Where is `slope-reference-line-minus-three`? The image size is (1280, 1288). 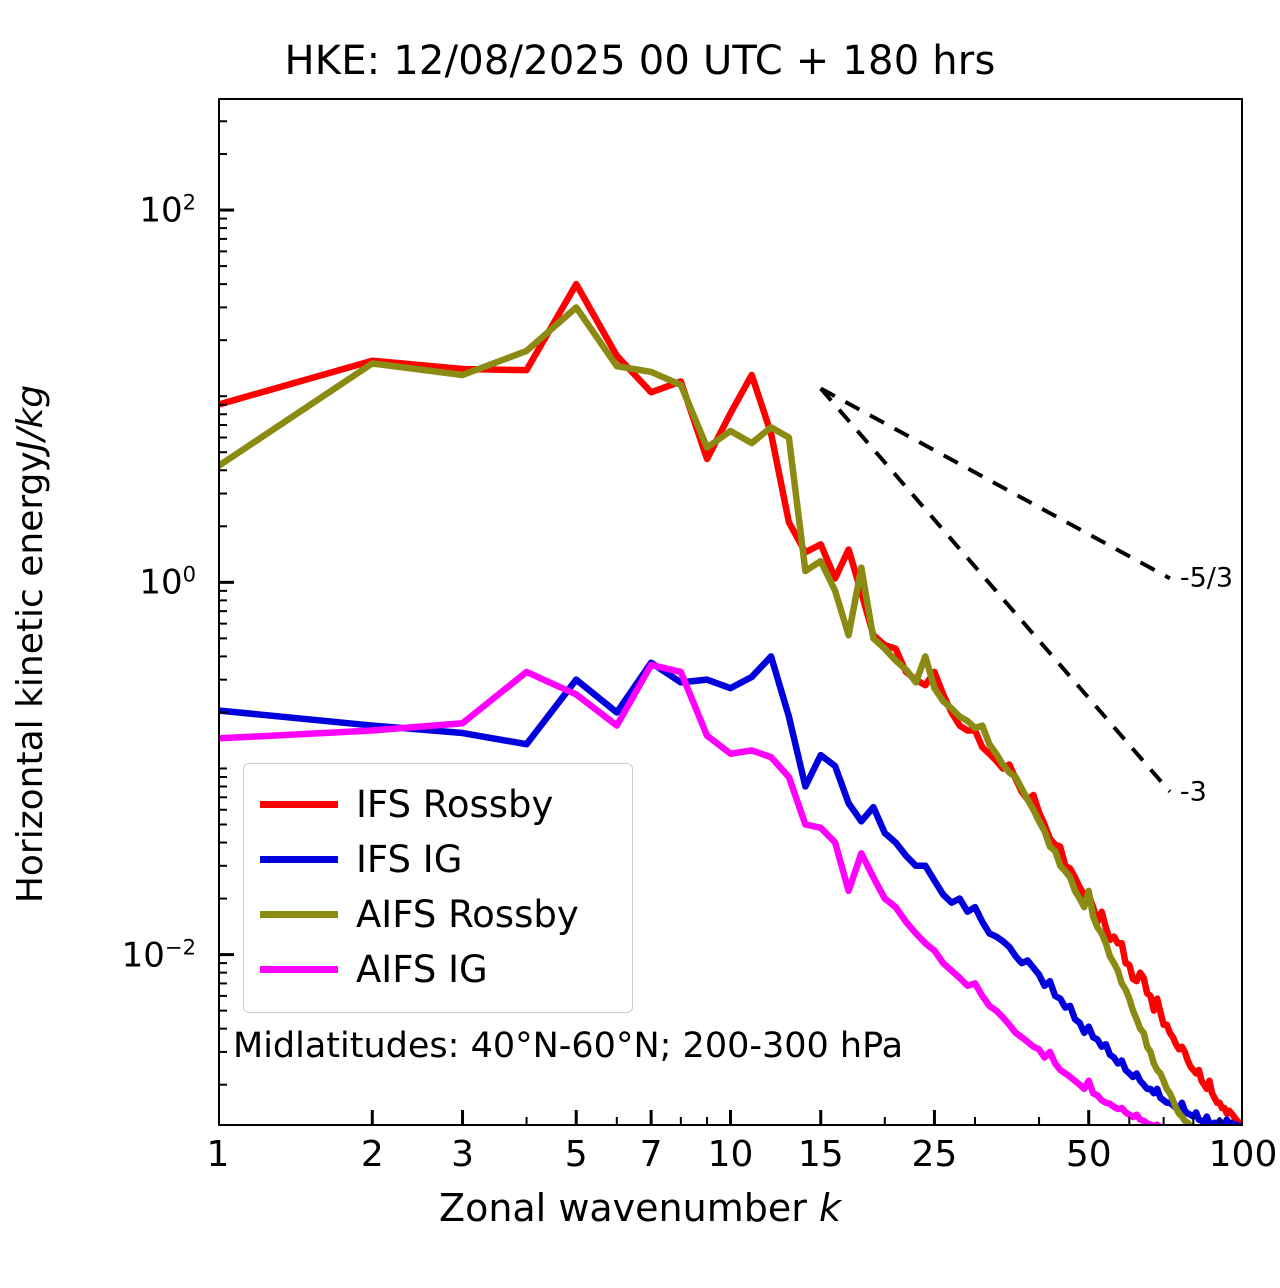
slope-reference-line-minus-three is located at coordinates (995, 590).